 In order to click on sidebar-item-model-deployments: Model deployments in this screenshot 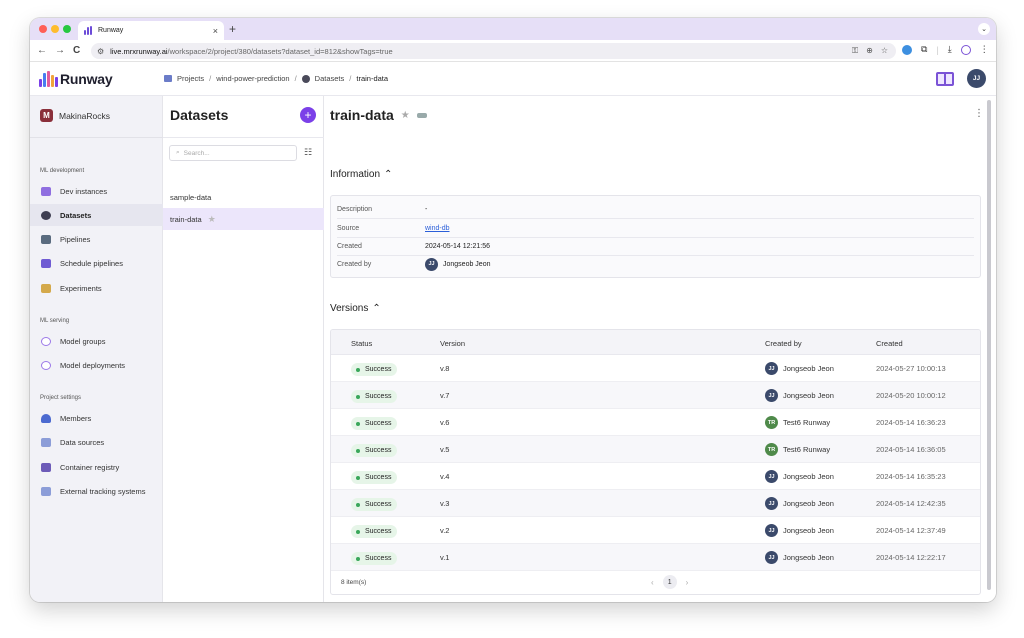, I will do `click(96, 365)`.